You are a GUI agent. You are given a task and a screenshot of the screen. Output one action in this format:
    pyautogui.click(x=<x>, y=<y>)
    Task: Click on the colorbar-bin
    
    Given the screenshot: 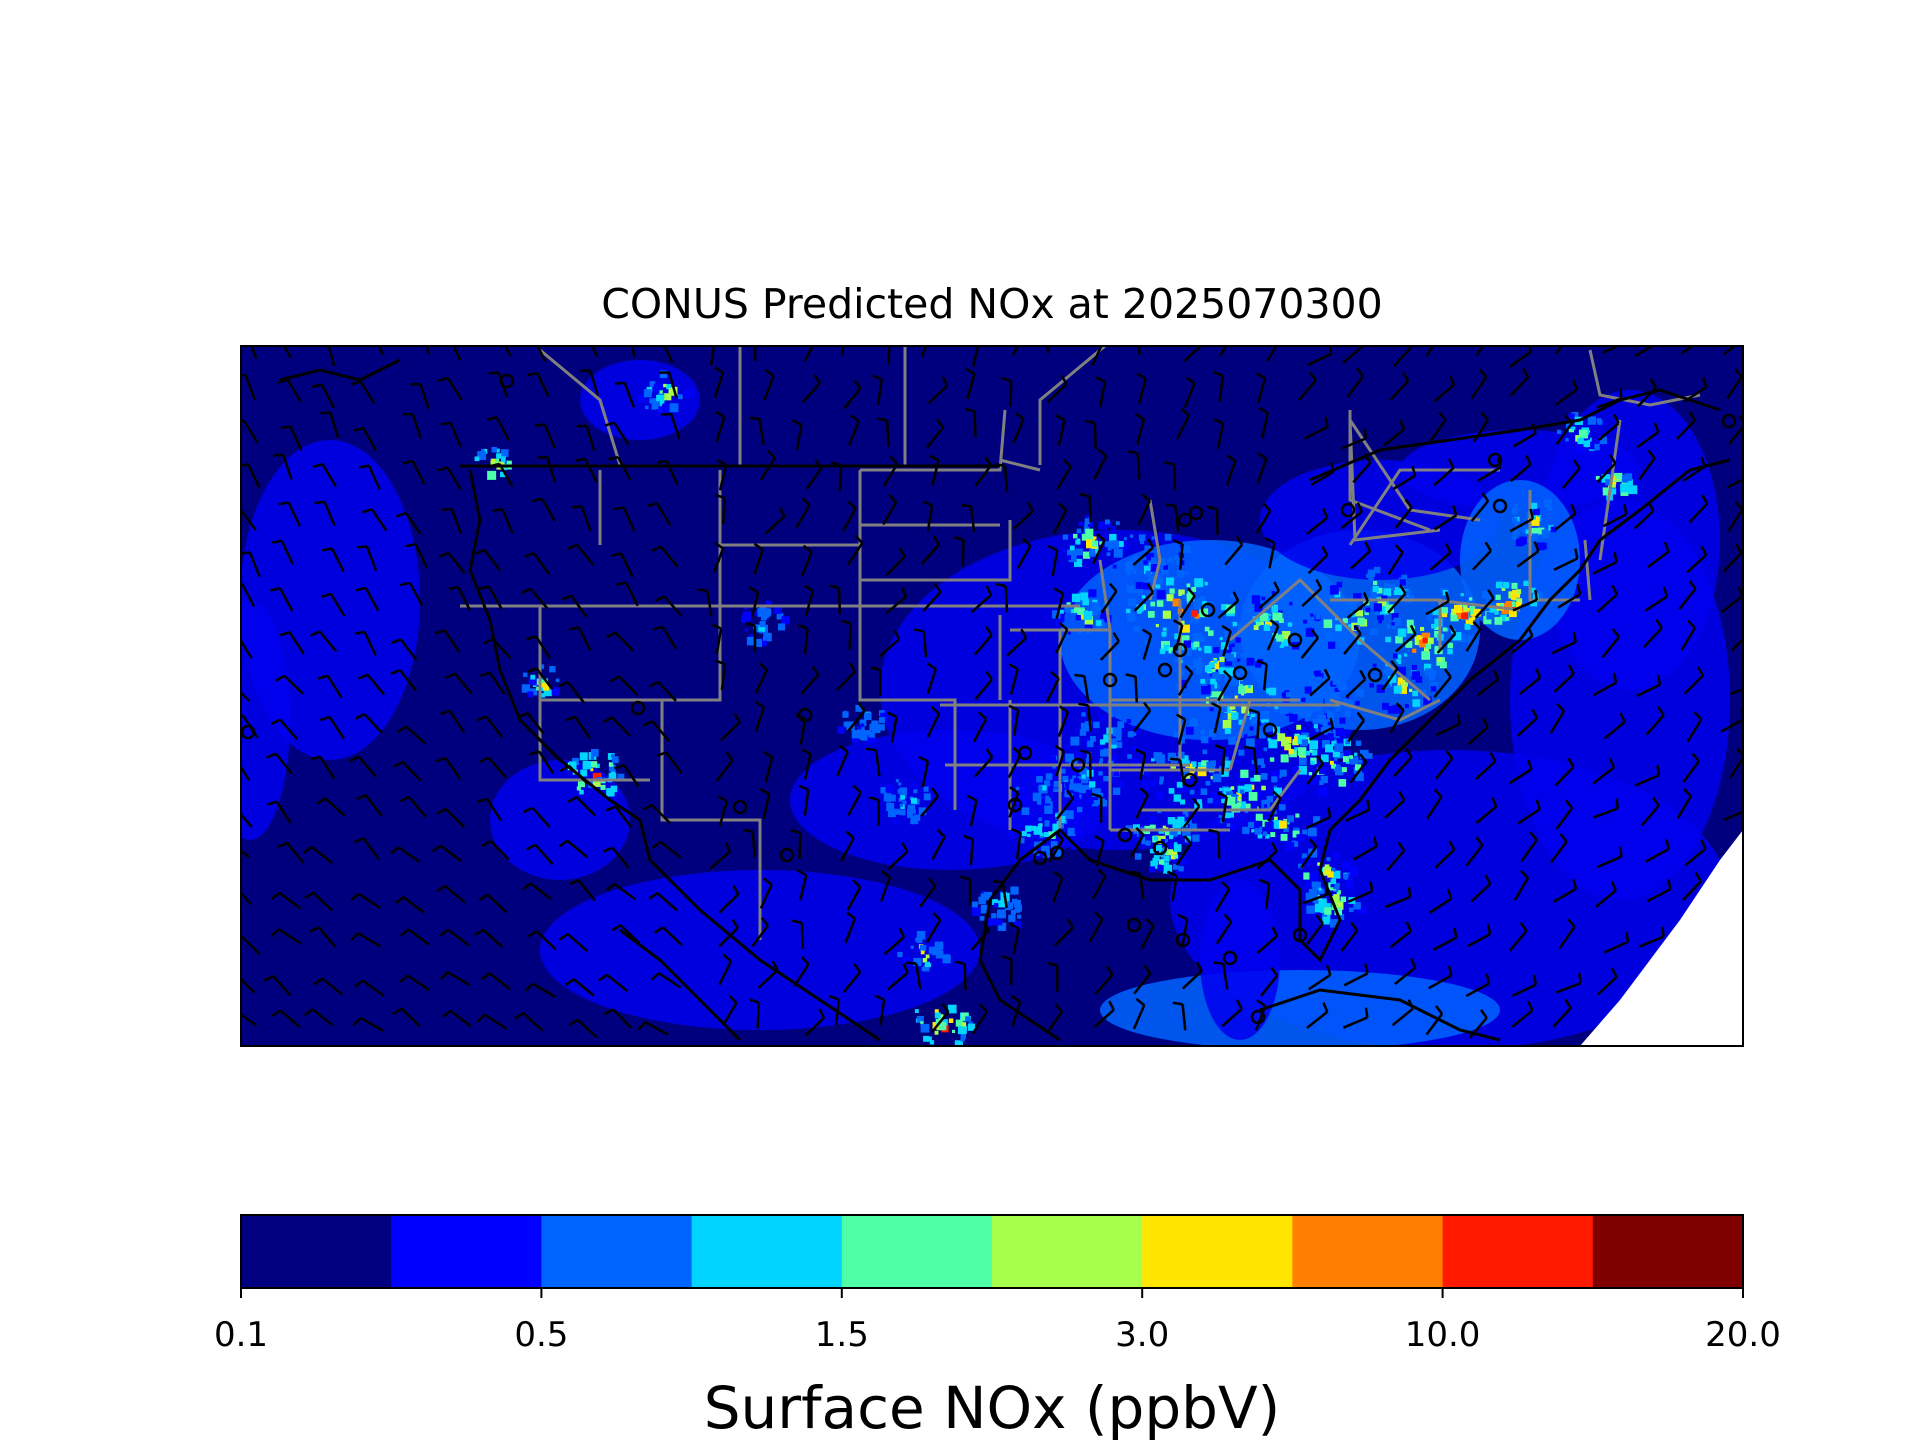 What is the action you would take?
    pyautogui.click(x=1368, y=1251)
    